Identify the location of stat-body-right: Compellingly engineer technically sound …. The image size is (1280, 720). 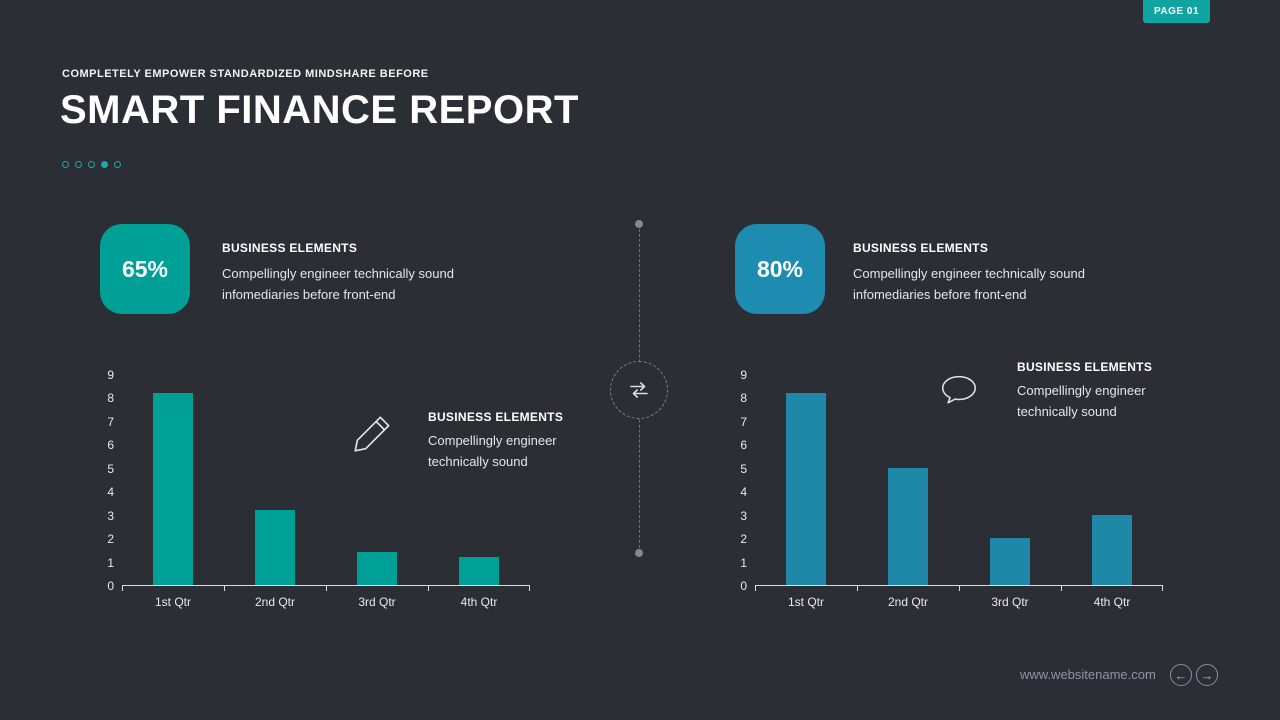
(969, 284).